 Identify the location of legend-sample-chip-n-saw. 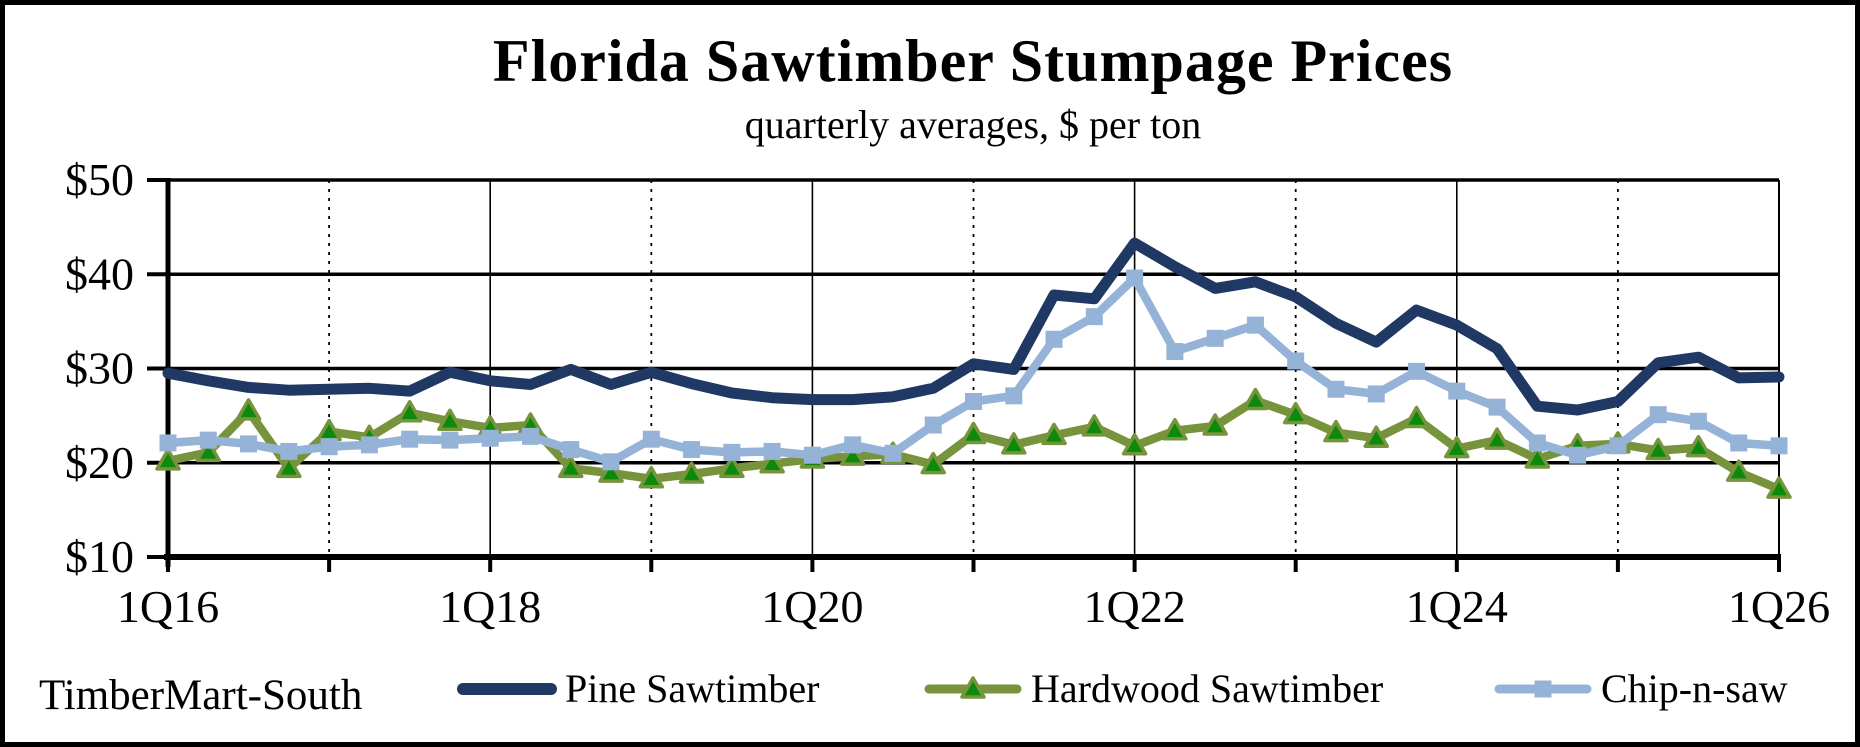
(1543, 688).